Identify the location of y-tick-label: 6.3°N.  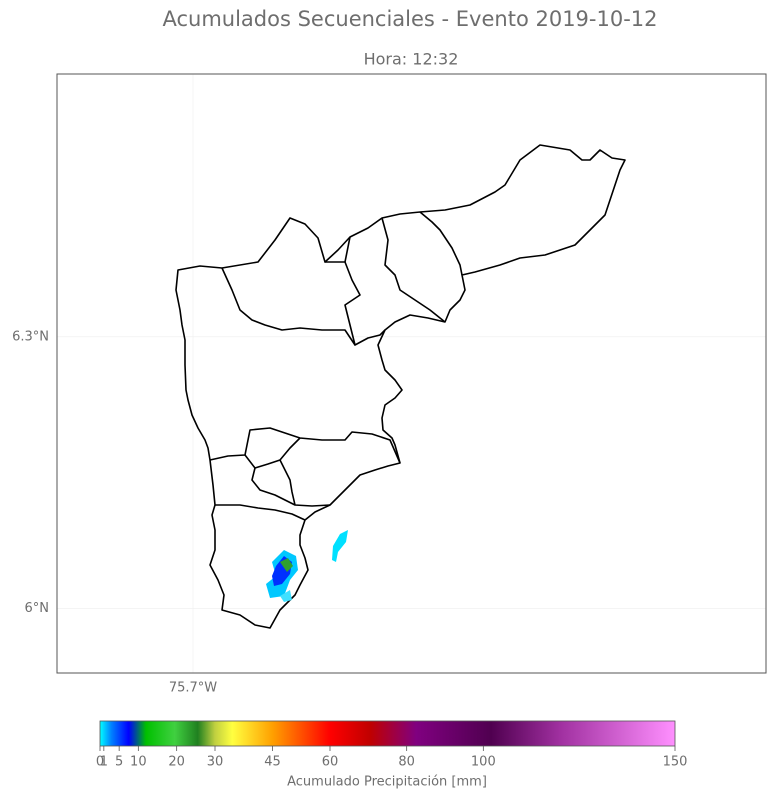
(30, 336).